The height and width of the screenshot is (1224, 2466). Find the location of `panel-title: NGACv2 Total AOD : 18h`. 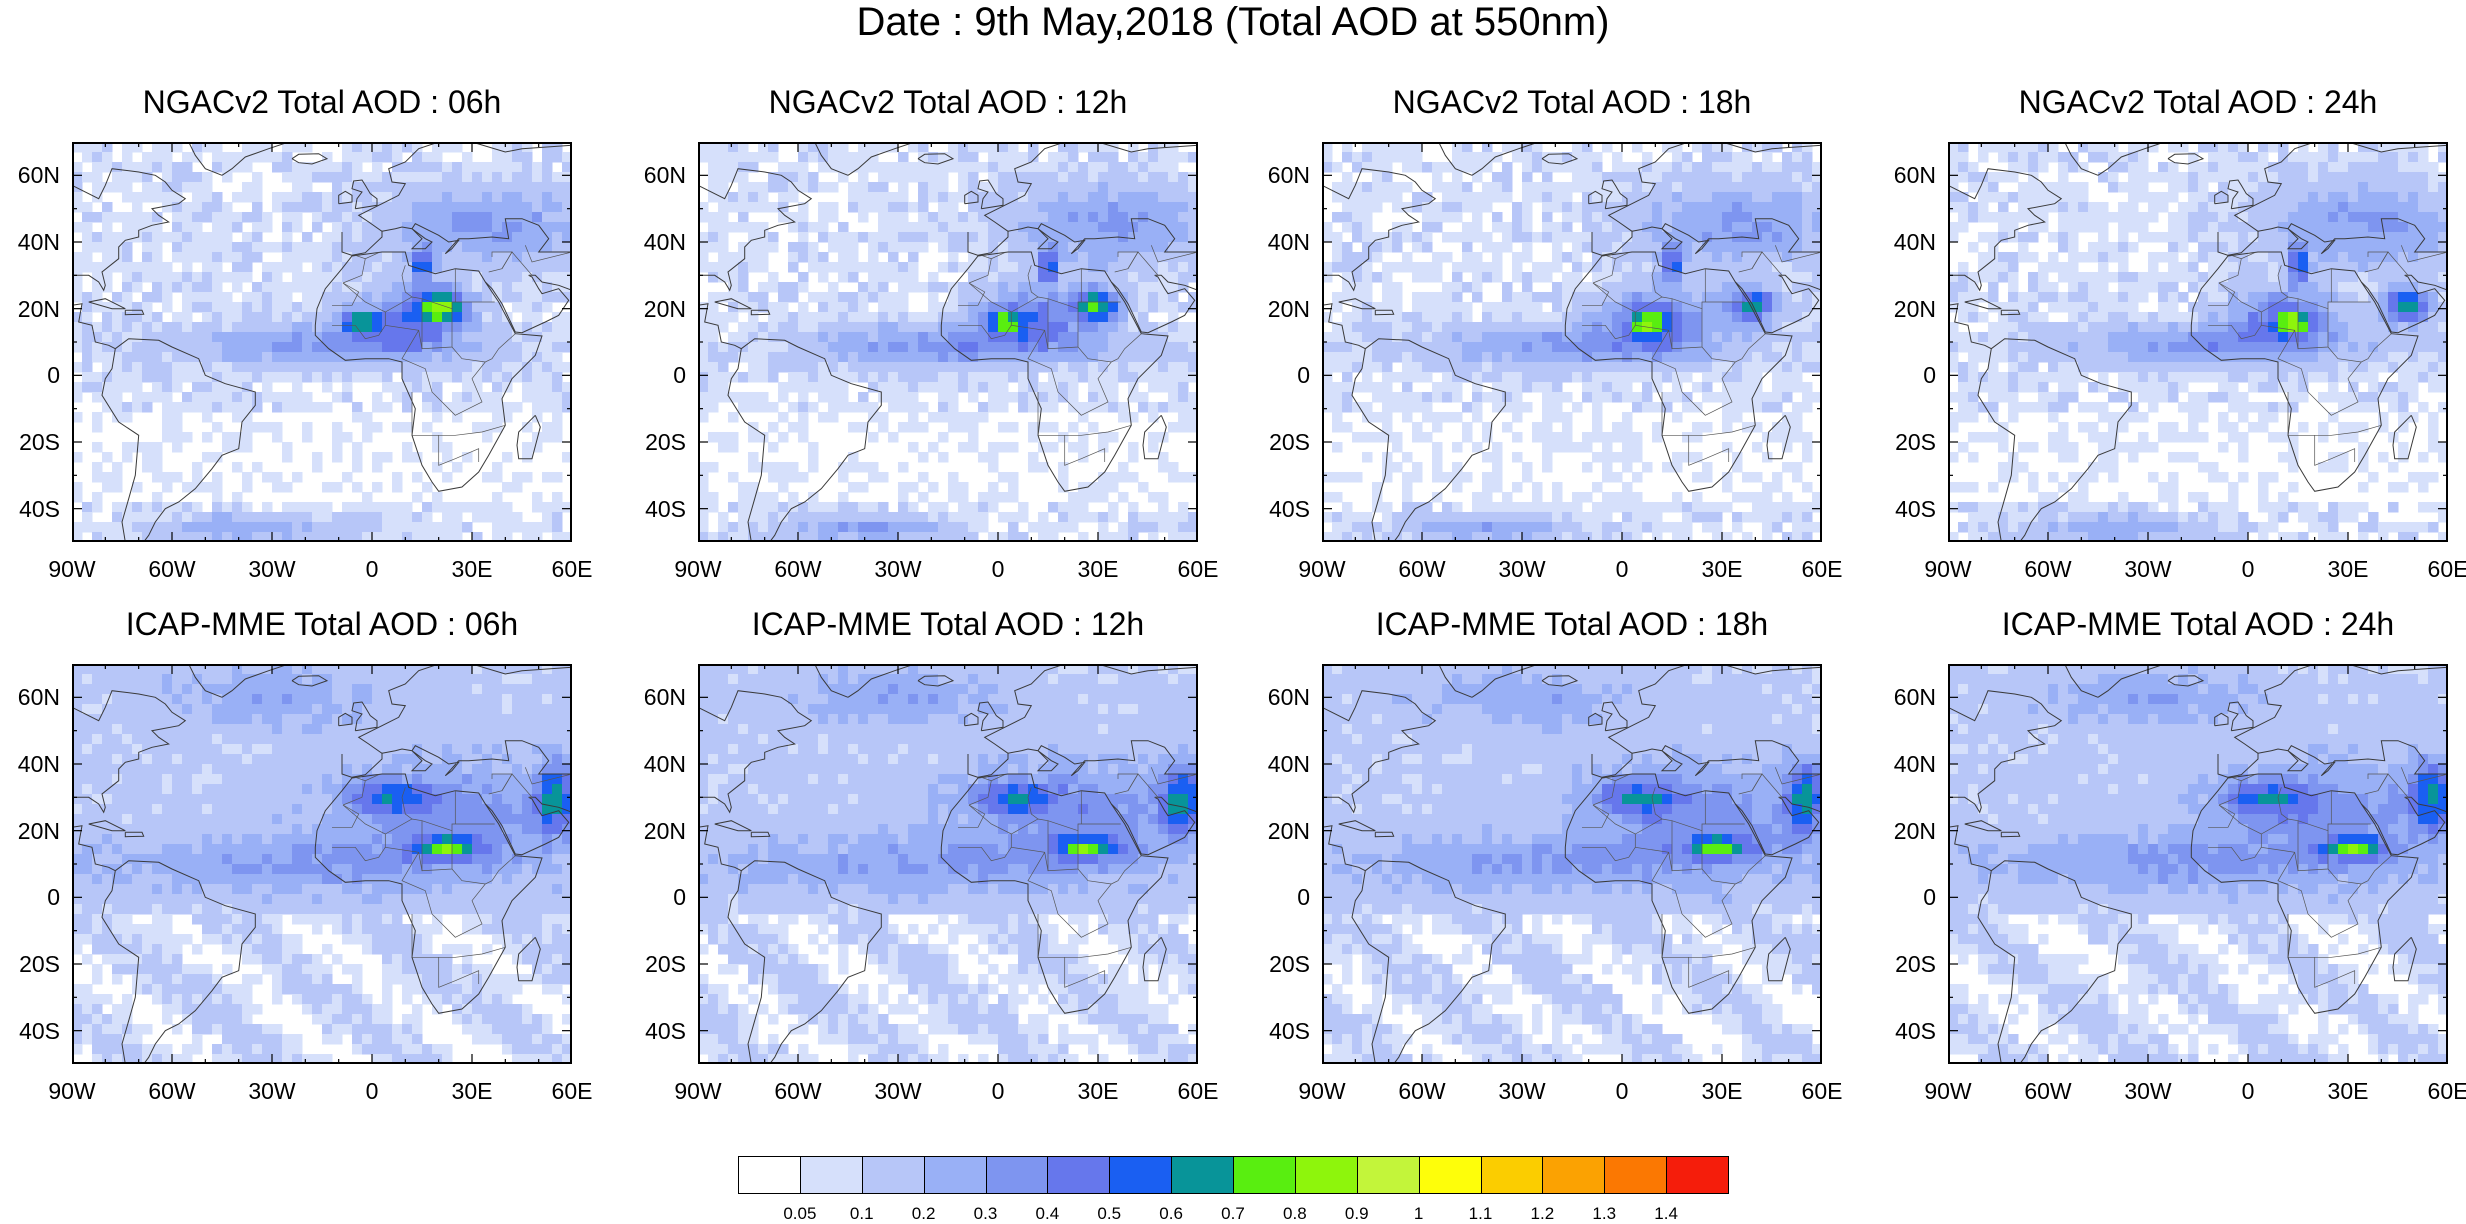

panel-title: NGACv2 Total AOD : 18h is located at coordinates (1572, 102).